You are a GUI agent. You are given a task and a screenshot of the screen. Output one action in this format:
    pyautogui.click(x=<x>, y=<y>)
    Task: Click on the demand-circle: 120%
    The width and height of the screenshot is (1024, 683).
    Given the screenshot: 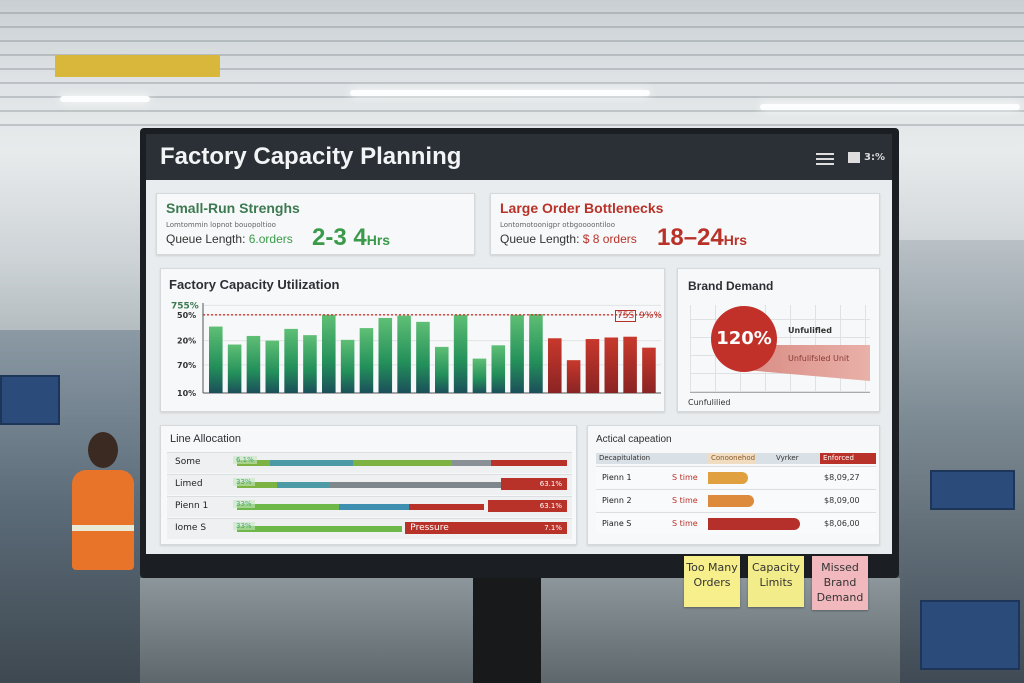 What is the action you would take?
    pyautogui.click(x=744, y=339)
    